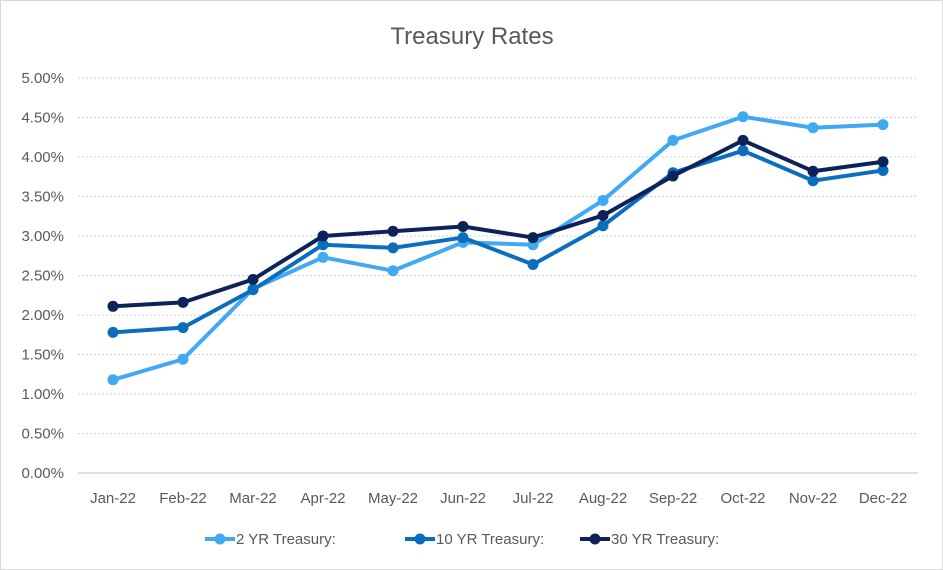 This screenshot has width=943, height=570. I want to click on chart-title: Treasury Rates, so click(471, 36).